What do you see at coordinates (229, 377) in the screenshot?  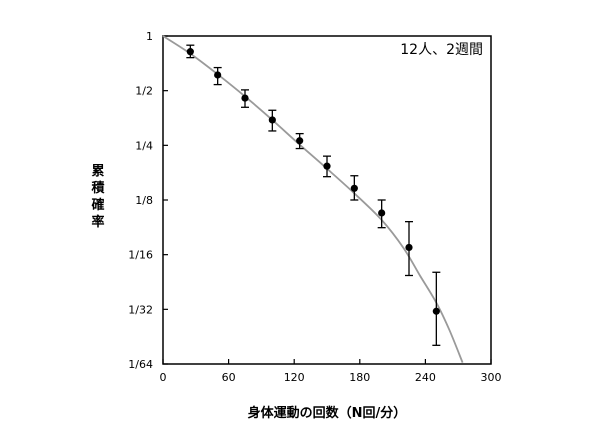 I see `x-tick-label: 60` at bounding box center [229, 377].